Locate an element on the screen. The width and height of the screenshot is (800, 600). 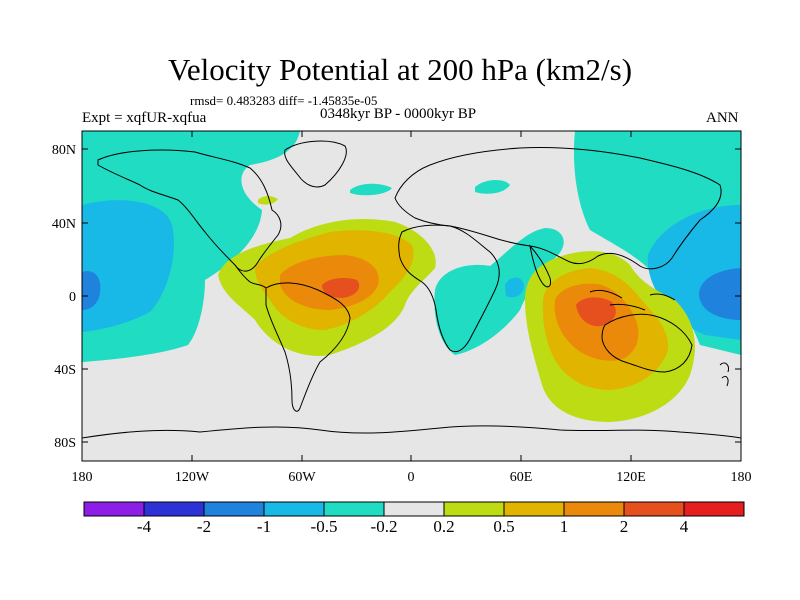
colorbar-label: 2 is located at coordinates (624, 526).